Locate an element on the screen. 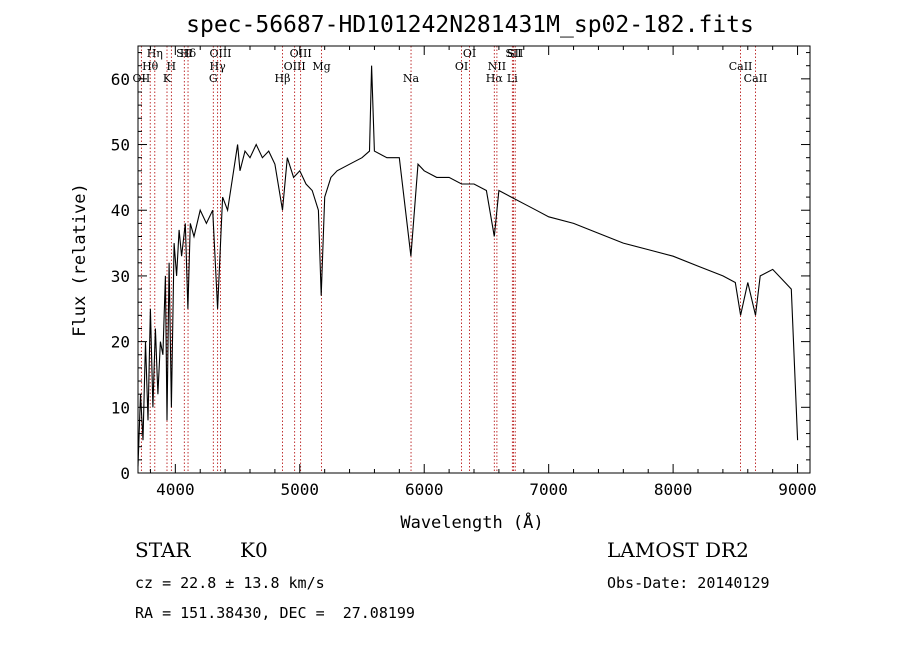 This screenshot has height=649, width=900. object-class: STAR is located at coordinates (163, 550).